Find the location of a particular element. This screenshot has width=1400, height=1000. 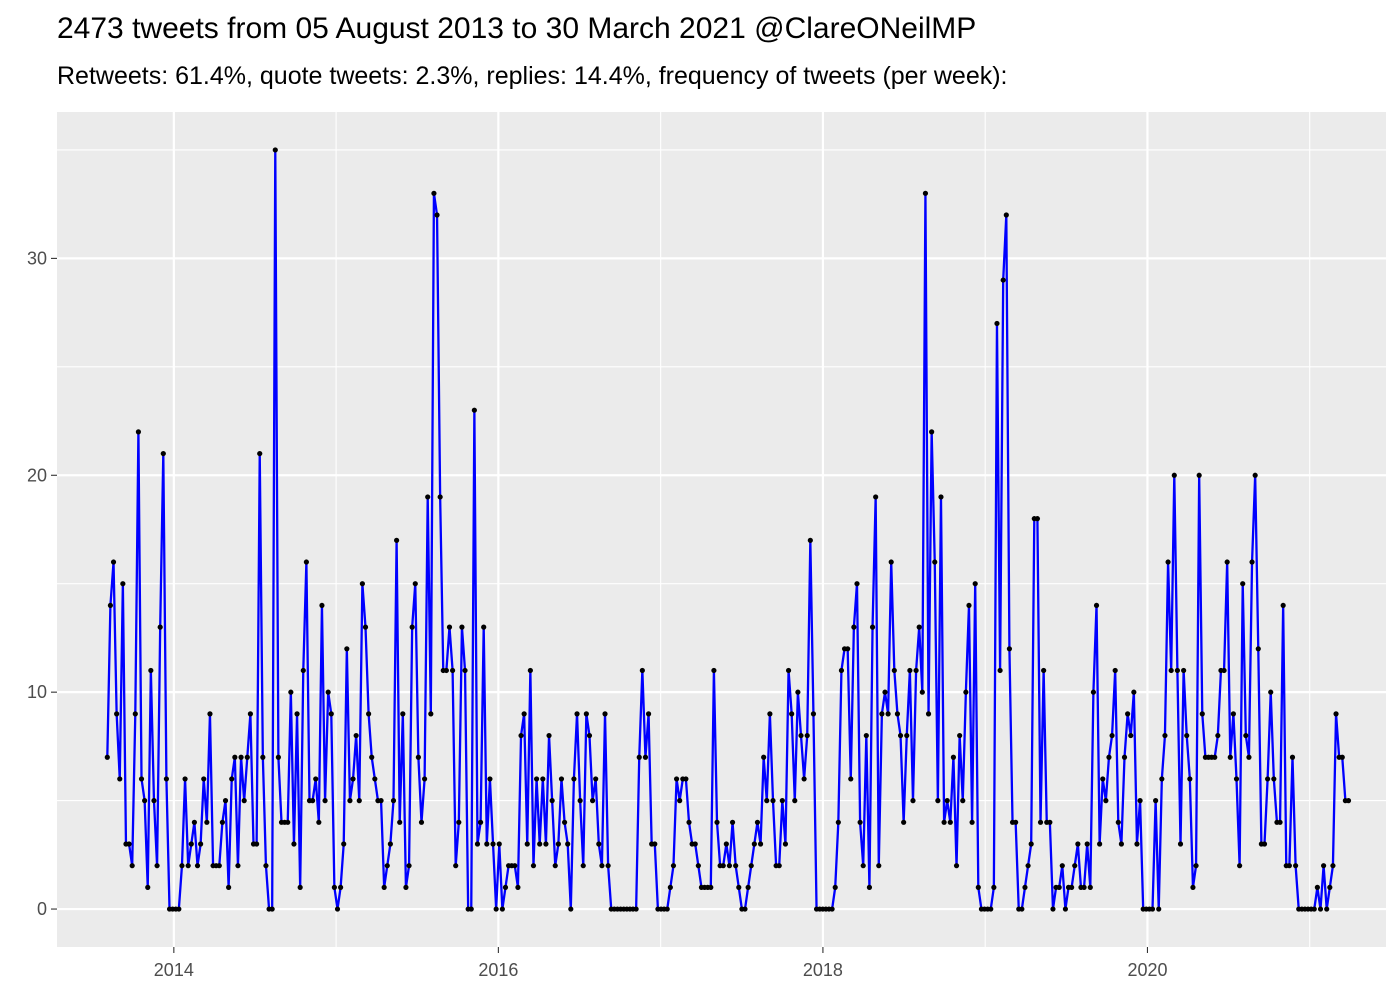

x-tick-label: 2016 is located at coordinates (498, 970).